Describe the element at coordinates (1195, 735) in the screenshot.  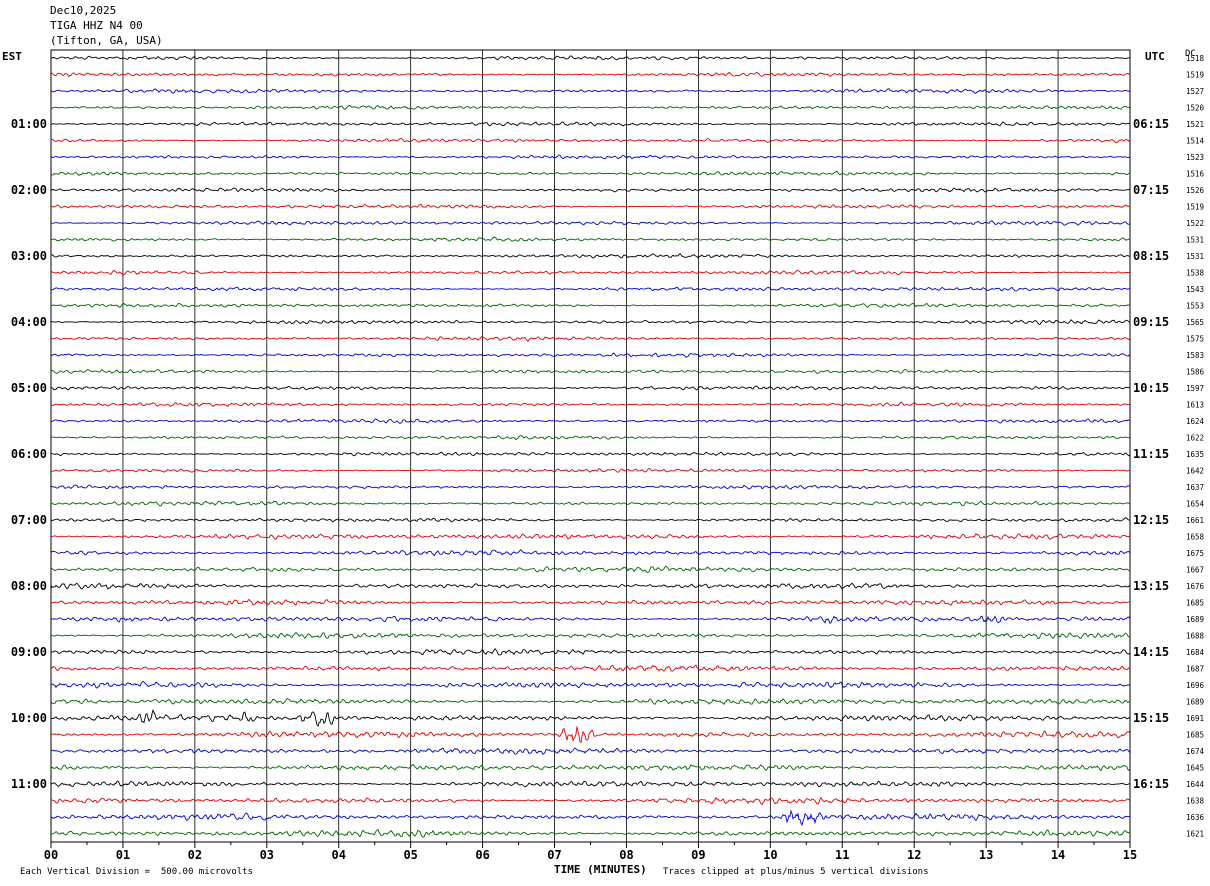
I see `dc-value-row-42: 1685` at that location.